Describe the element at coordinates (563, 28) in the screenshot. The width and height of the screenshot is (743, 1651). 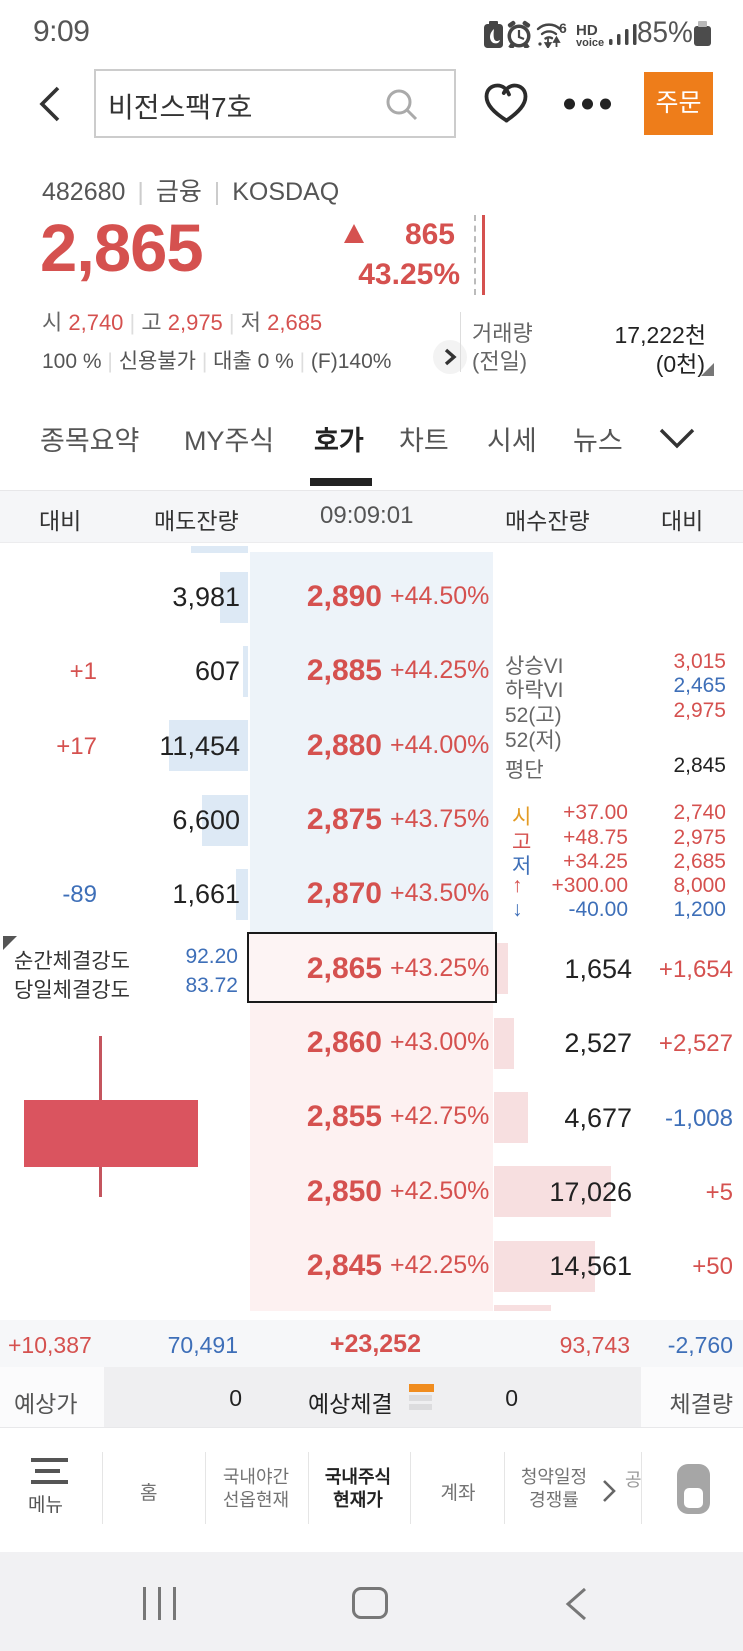
I see `svg-text: 6` at that location.